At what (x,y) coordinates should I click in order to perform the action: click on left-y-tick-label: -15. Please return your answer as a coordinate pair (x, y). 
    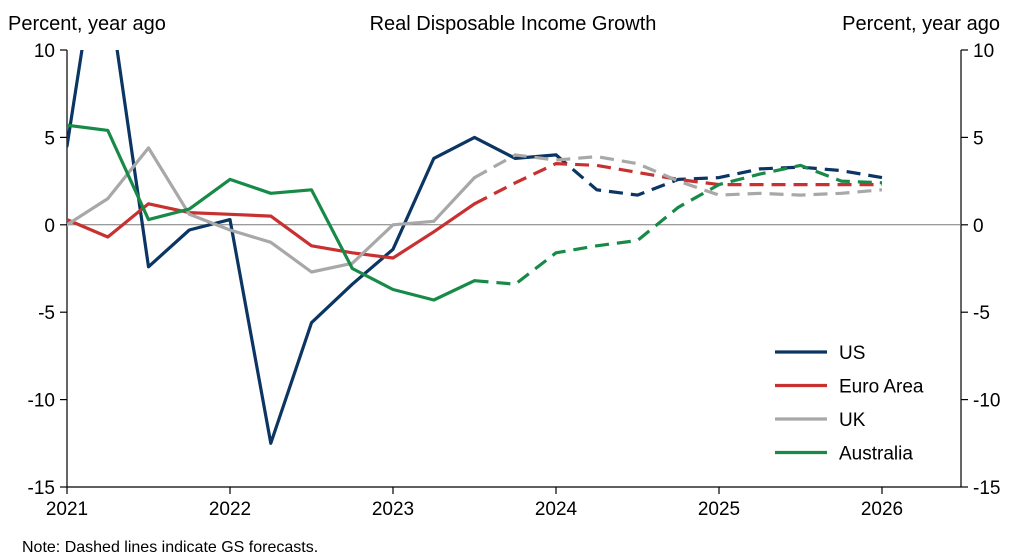
    Looking at the image, I should click on (41, 488).